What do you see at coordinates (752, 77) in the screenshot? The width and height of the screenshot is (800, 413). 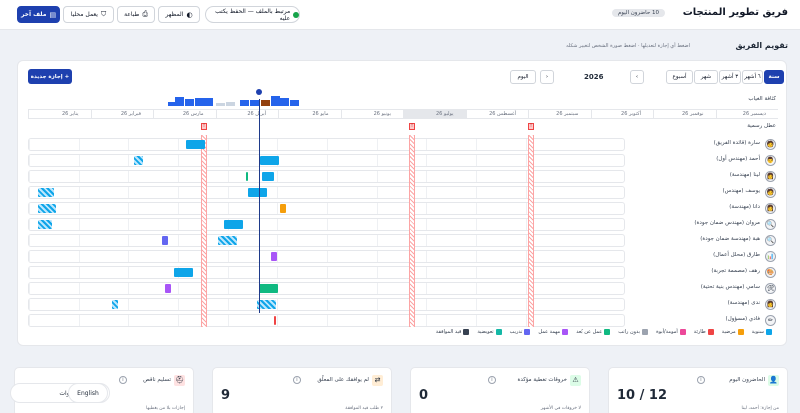 I see `view-6months-button: ٦ أشهر` at bounding box center [752, 77].